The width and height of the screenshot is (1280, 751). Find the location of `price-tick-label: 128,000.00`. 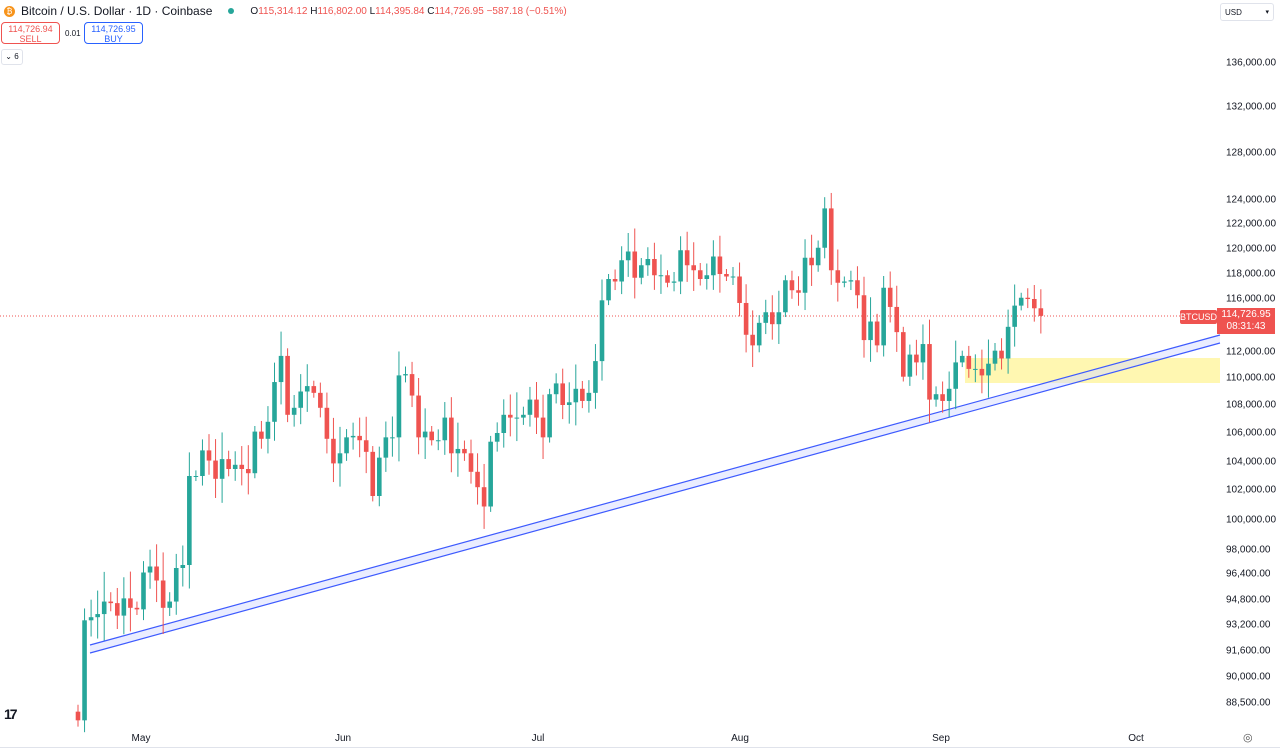

price-tick-label: 128,000.00 is located at coordinates (1251, 153).